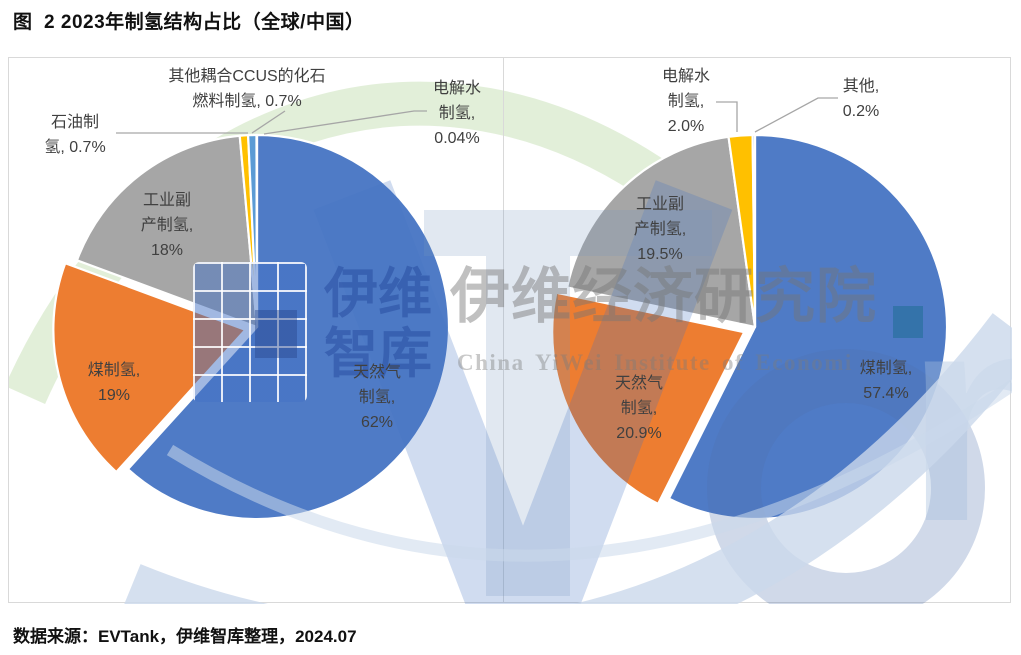 The width and height of the screenshot is (1021, 655). What do you see at coordinates (796, 115) in the screenshot?
I see `leader-line-其他` at bounding box center [796, 115].